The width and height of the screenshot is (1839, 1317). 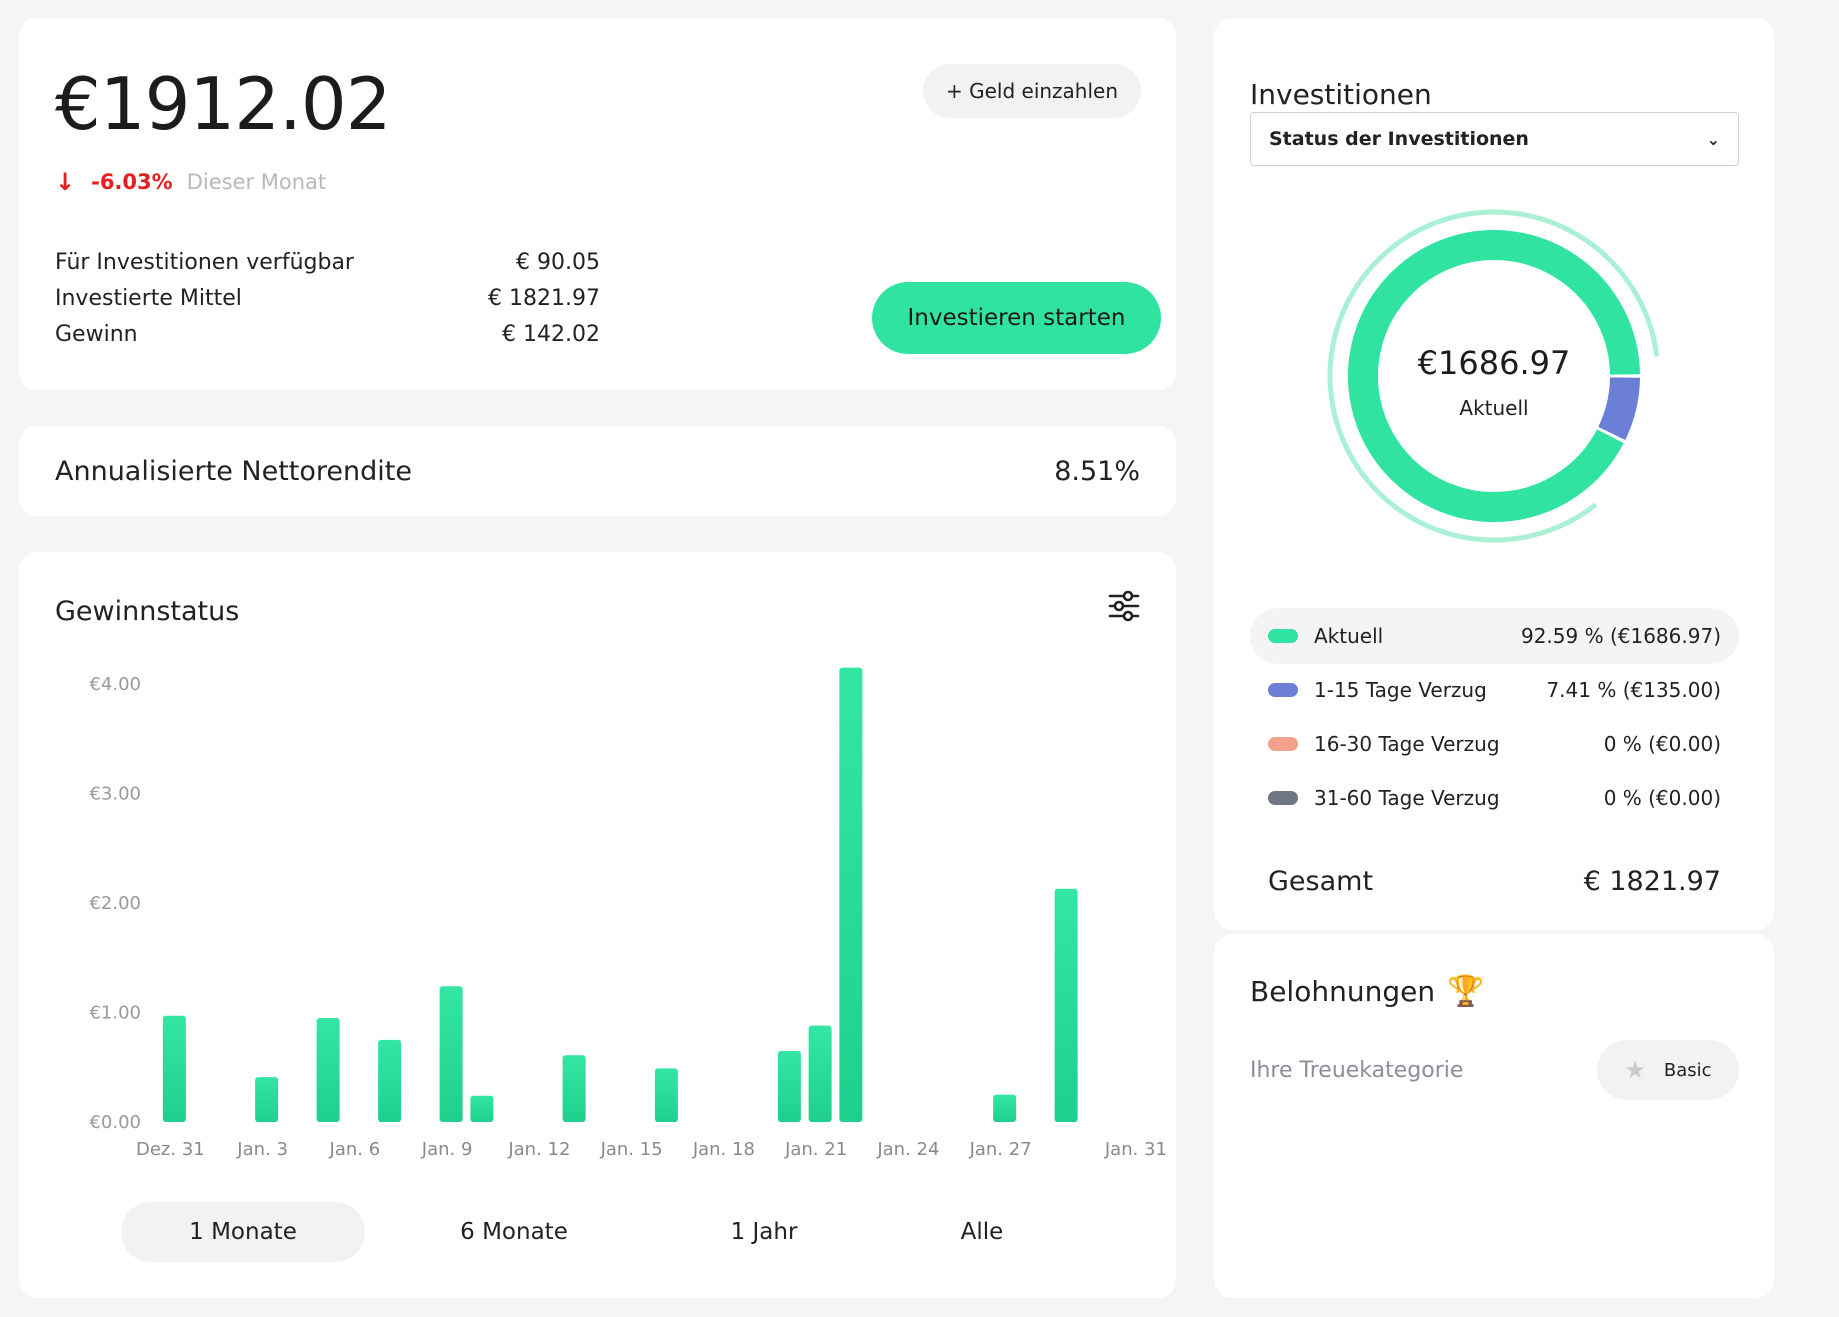 I want to click on period-all-button: Alle, so click(x=982, y=1232).